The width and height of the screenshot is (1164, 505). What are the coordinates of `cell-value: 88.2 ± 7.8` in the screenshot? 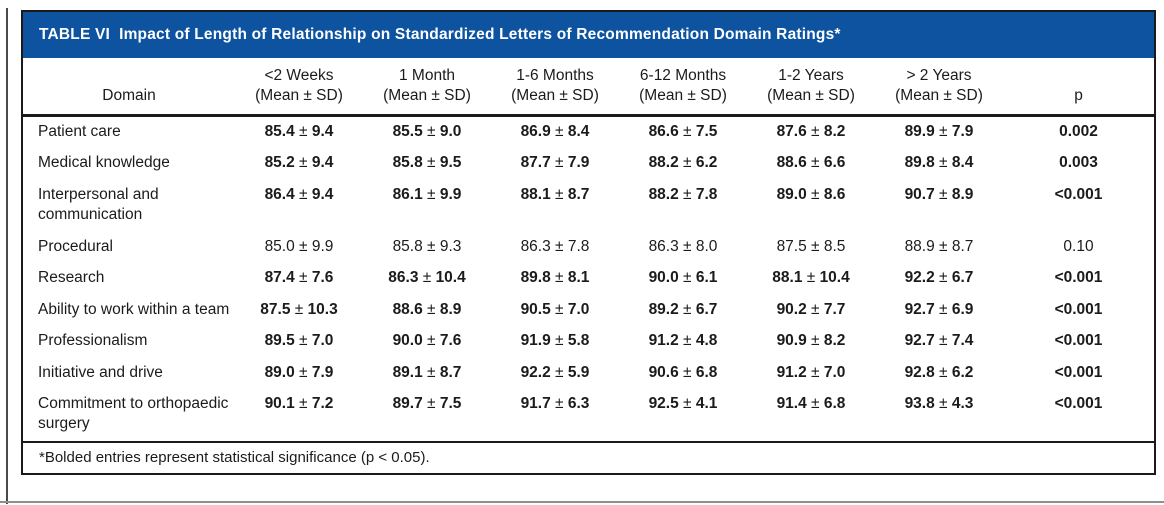 It's located at (683, 194).